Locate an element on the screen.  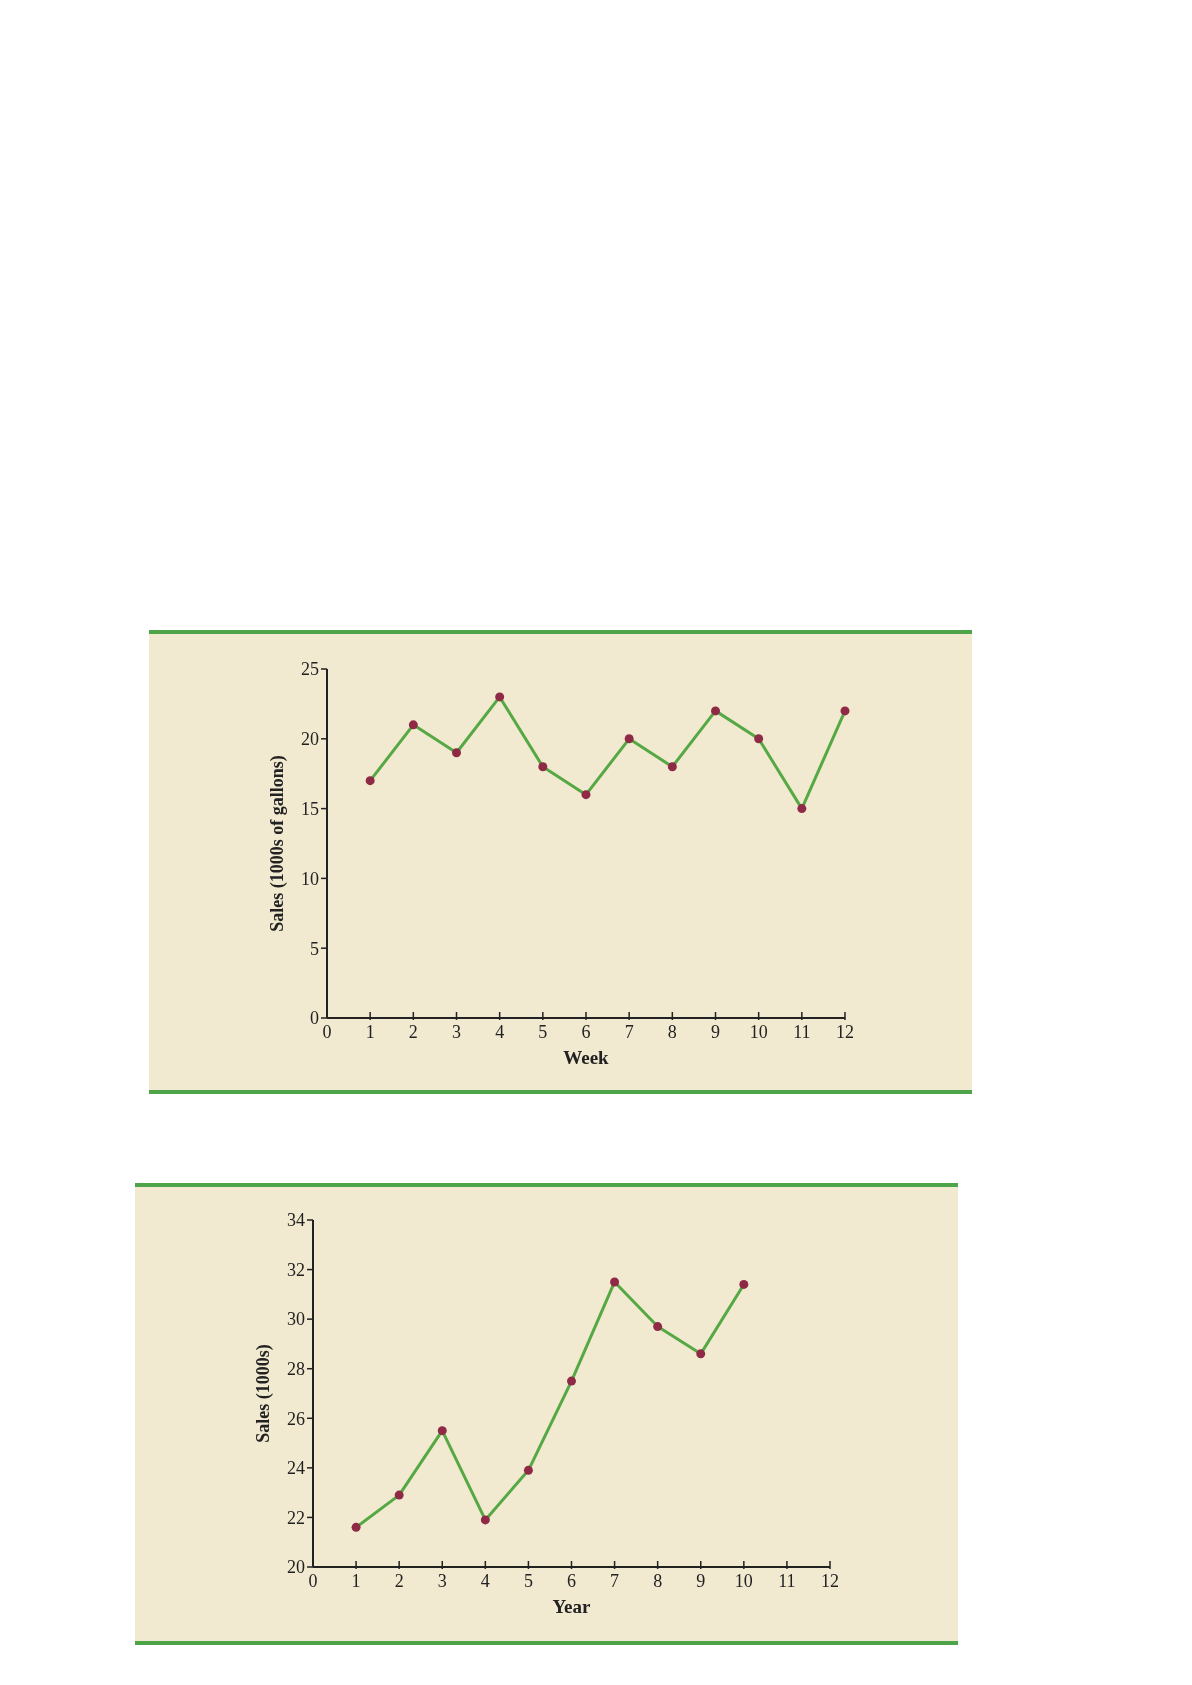
y-tick-label: 34 is located at coordinates (296, 1220).